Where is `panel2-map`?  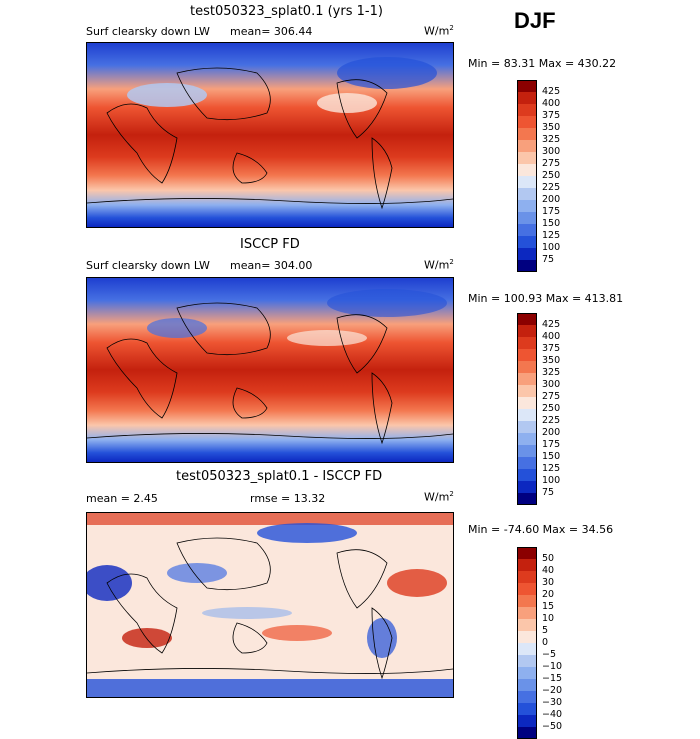
panel2-map is located at coordinates (270, 370).